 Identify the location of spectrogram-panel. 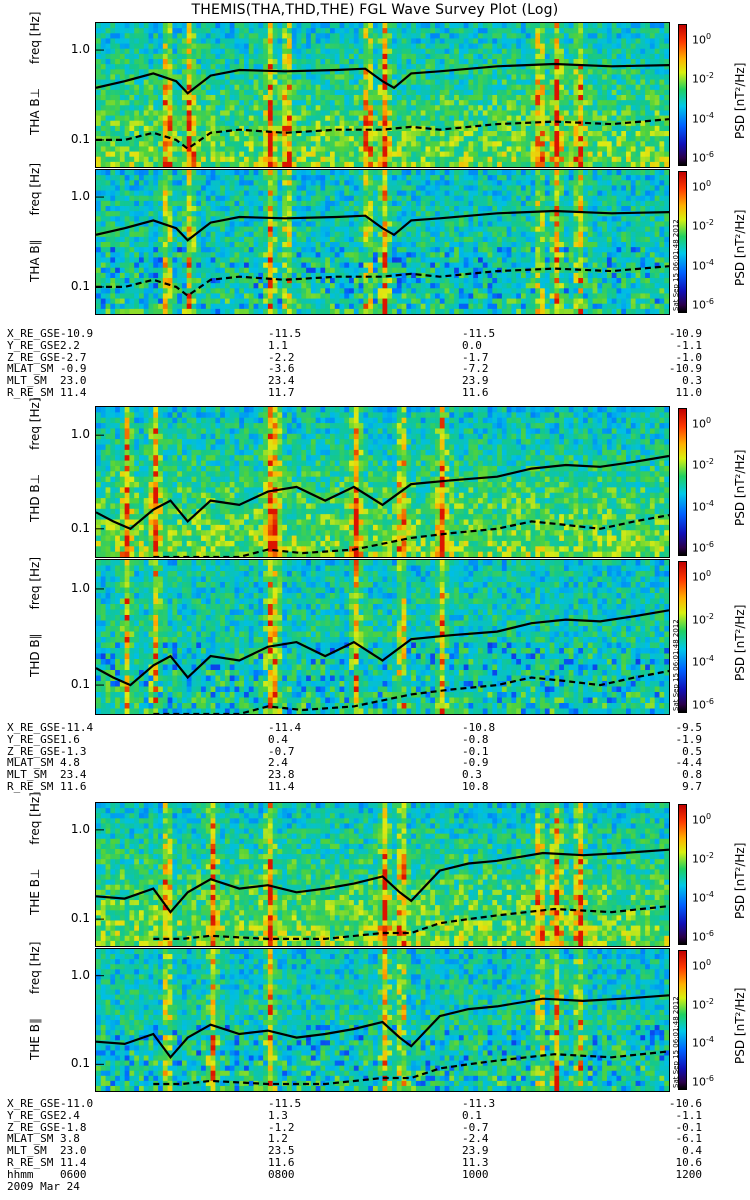
(382, 95).